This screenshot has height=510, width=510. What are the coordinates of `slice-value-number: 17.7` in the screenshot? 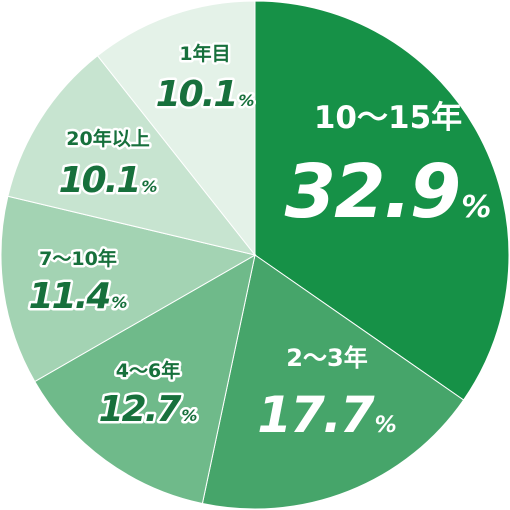 It's located at (316, 415).